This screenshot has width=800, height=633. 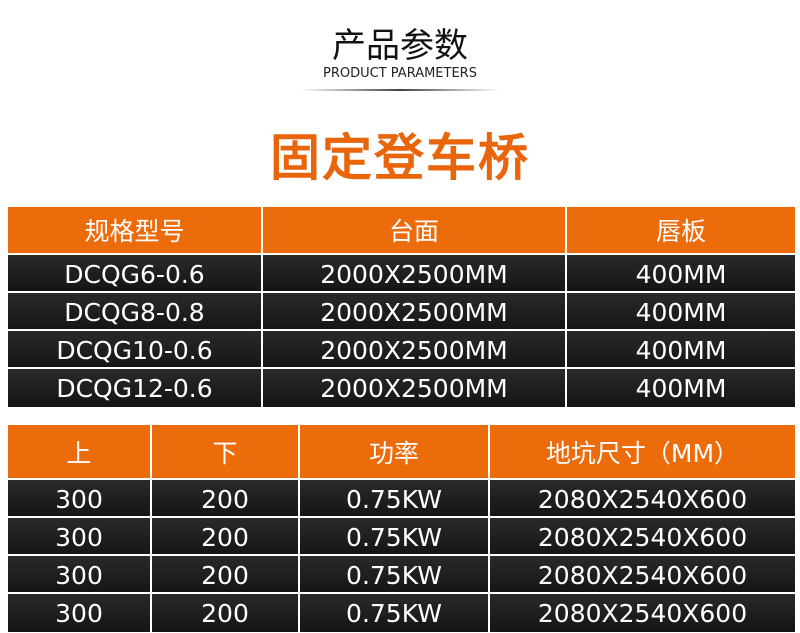 I want to click on header-cell: 唇板, so click(x=680, y=231).